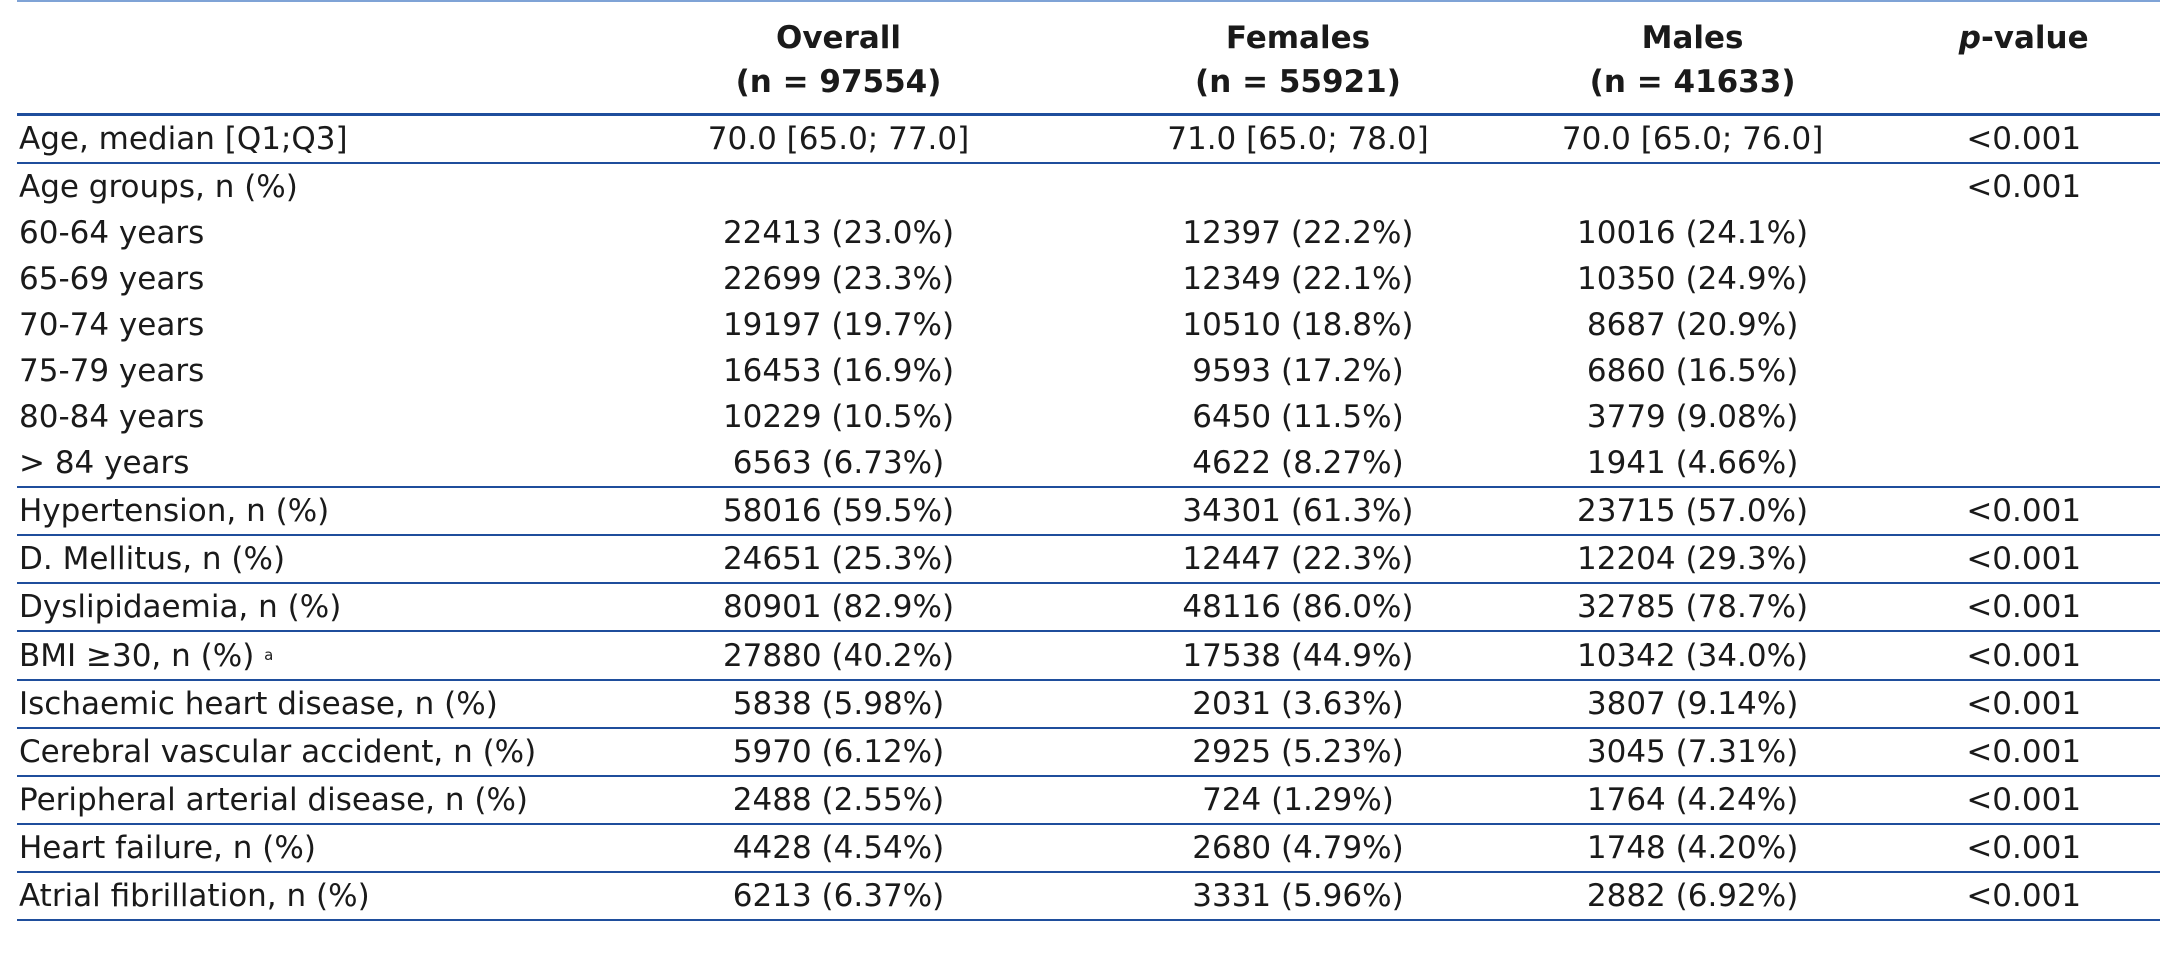  Describe the element at coordinates (1692, 896) in the screenshot. I see `cell-males: 2882 (6.92%)` at that location.